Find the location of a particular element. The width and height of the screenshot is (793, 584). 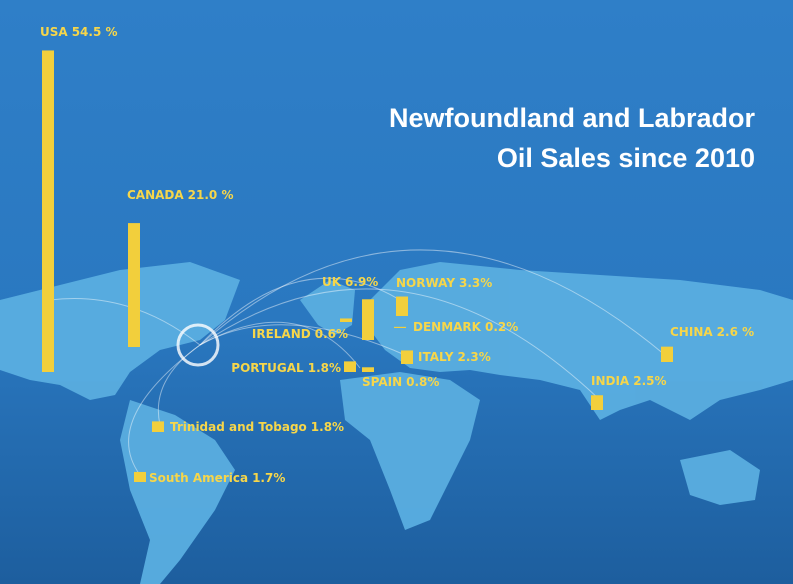

bar-label: SPAIN 0.8% is located at coordinates (400, 382).